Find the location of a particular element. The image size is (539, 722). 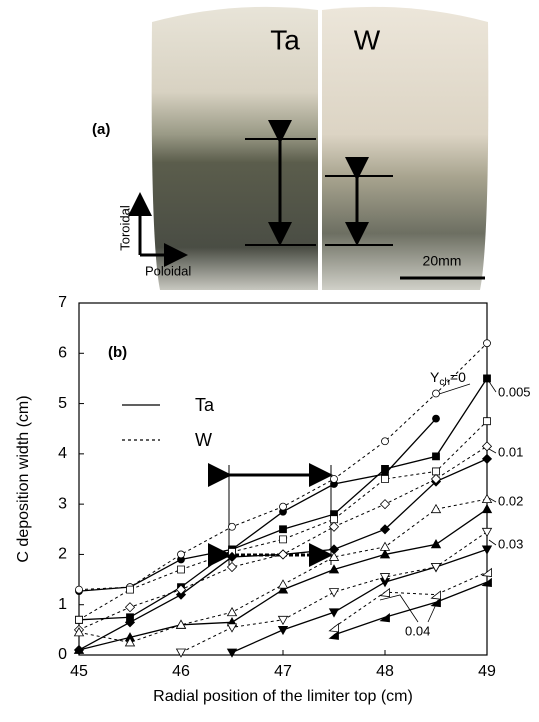

x-tick-label: 49 is located at coordinates (487, 671).